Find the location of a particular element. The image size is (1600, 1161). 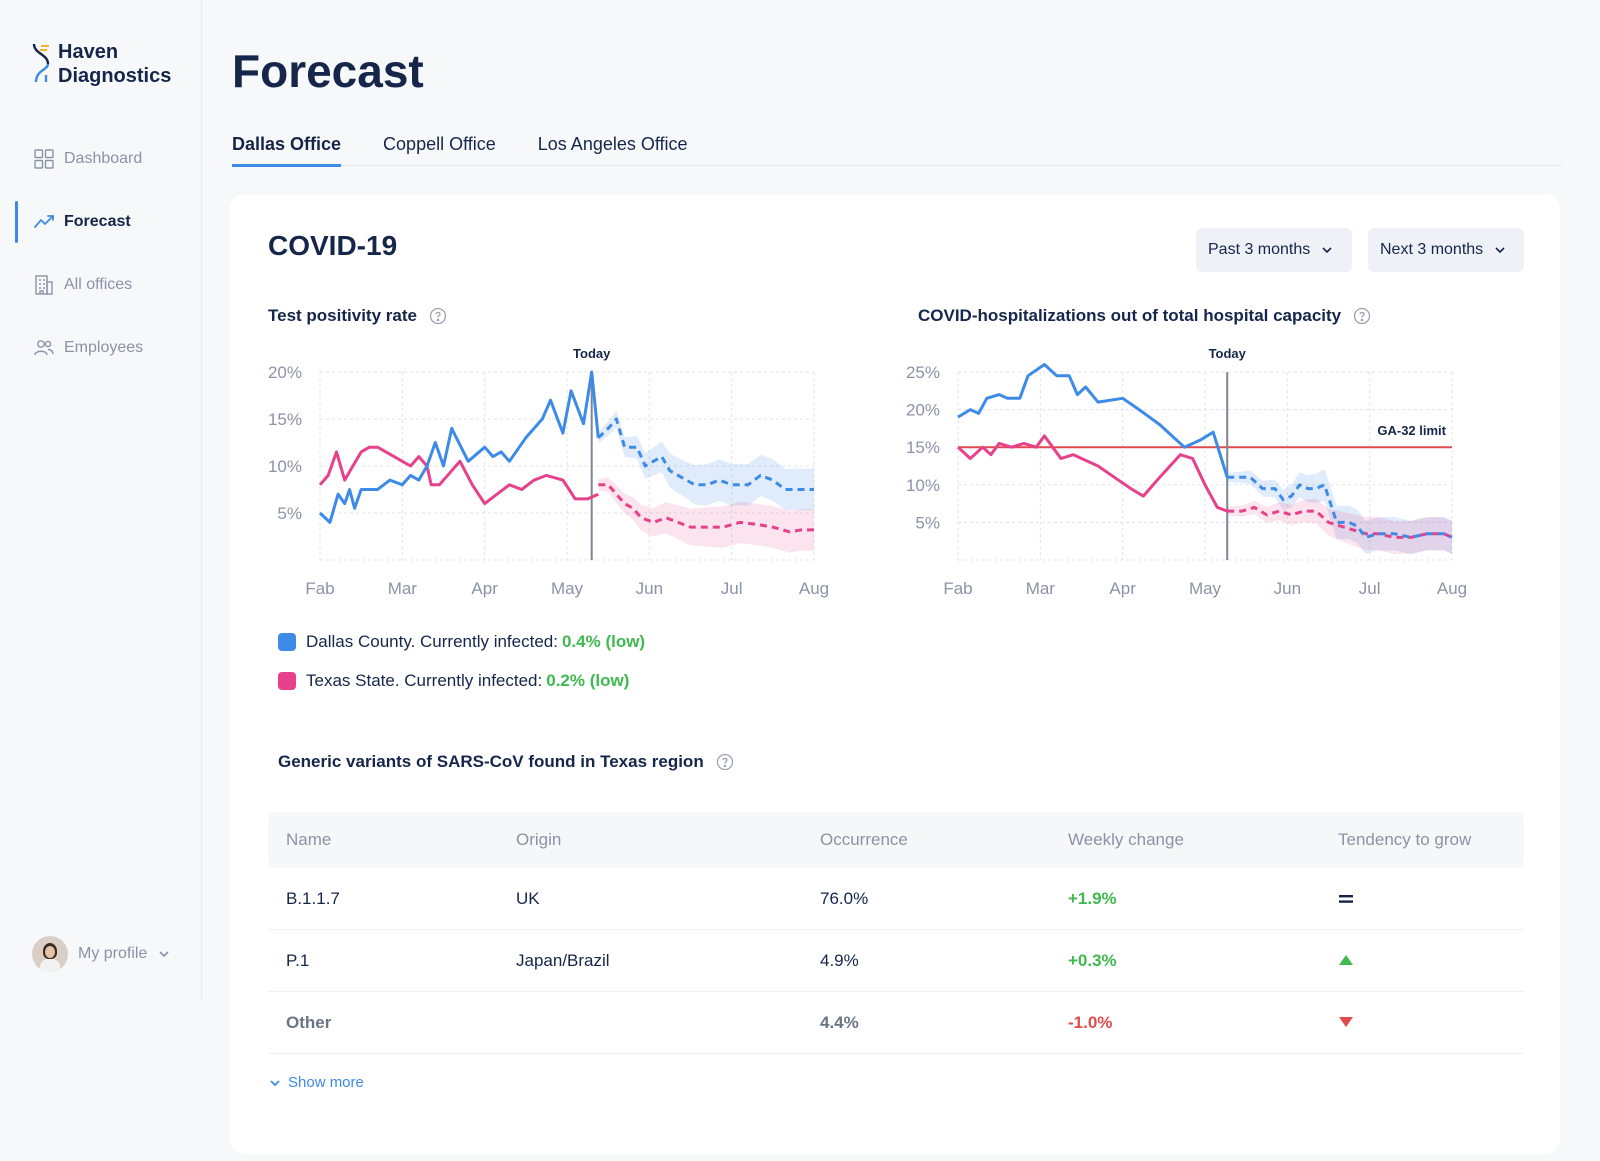

avatar is located at coordinates (50, 954).